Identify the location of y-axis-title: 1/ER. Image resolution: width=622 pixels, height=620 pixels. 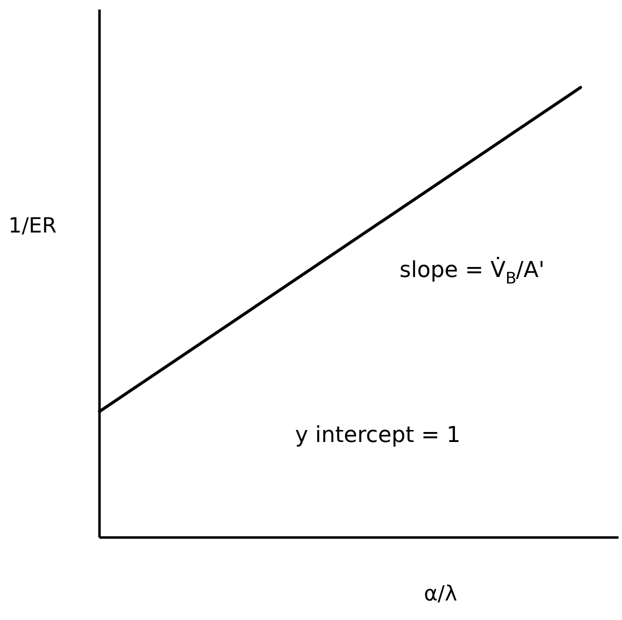
(32, 226).